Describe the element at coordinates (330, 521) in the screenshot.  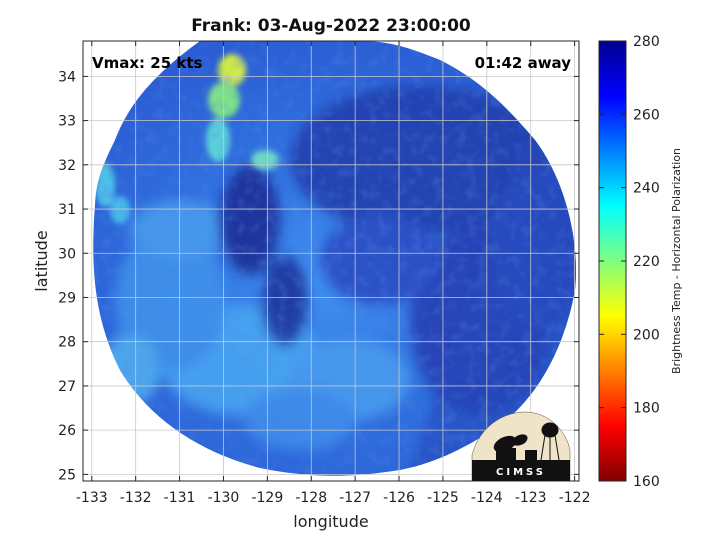
I see `x-axis-label: longitude` at that location.